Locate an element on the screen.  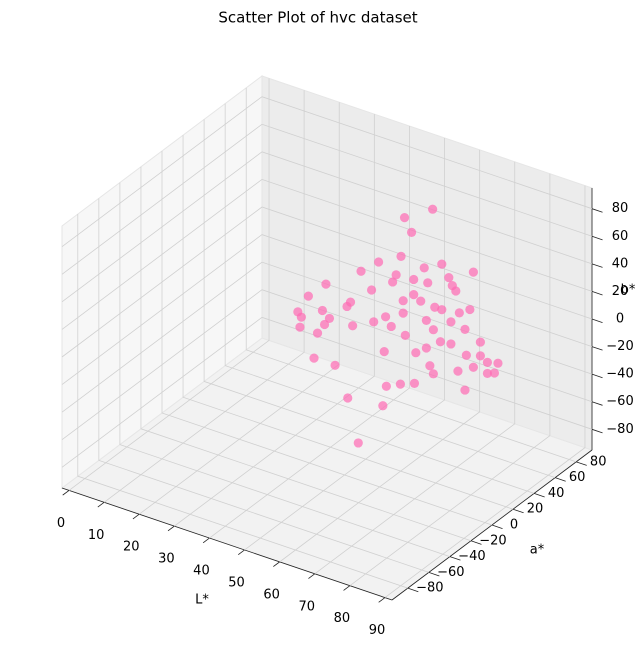
z-tick-label: 20 is located at coordinates (620, 291).